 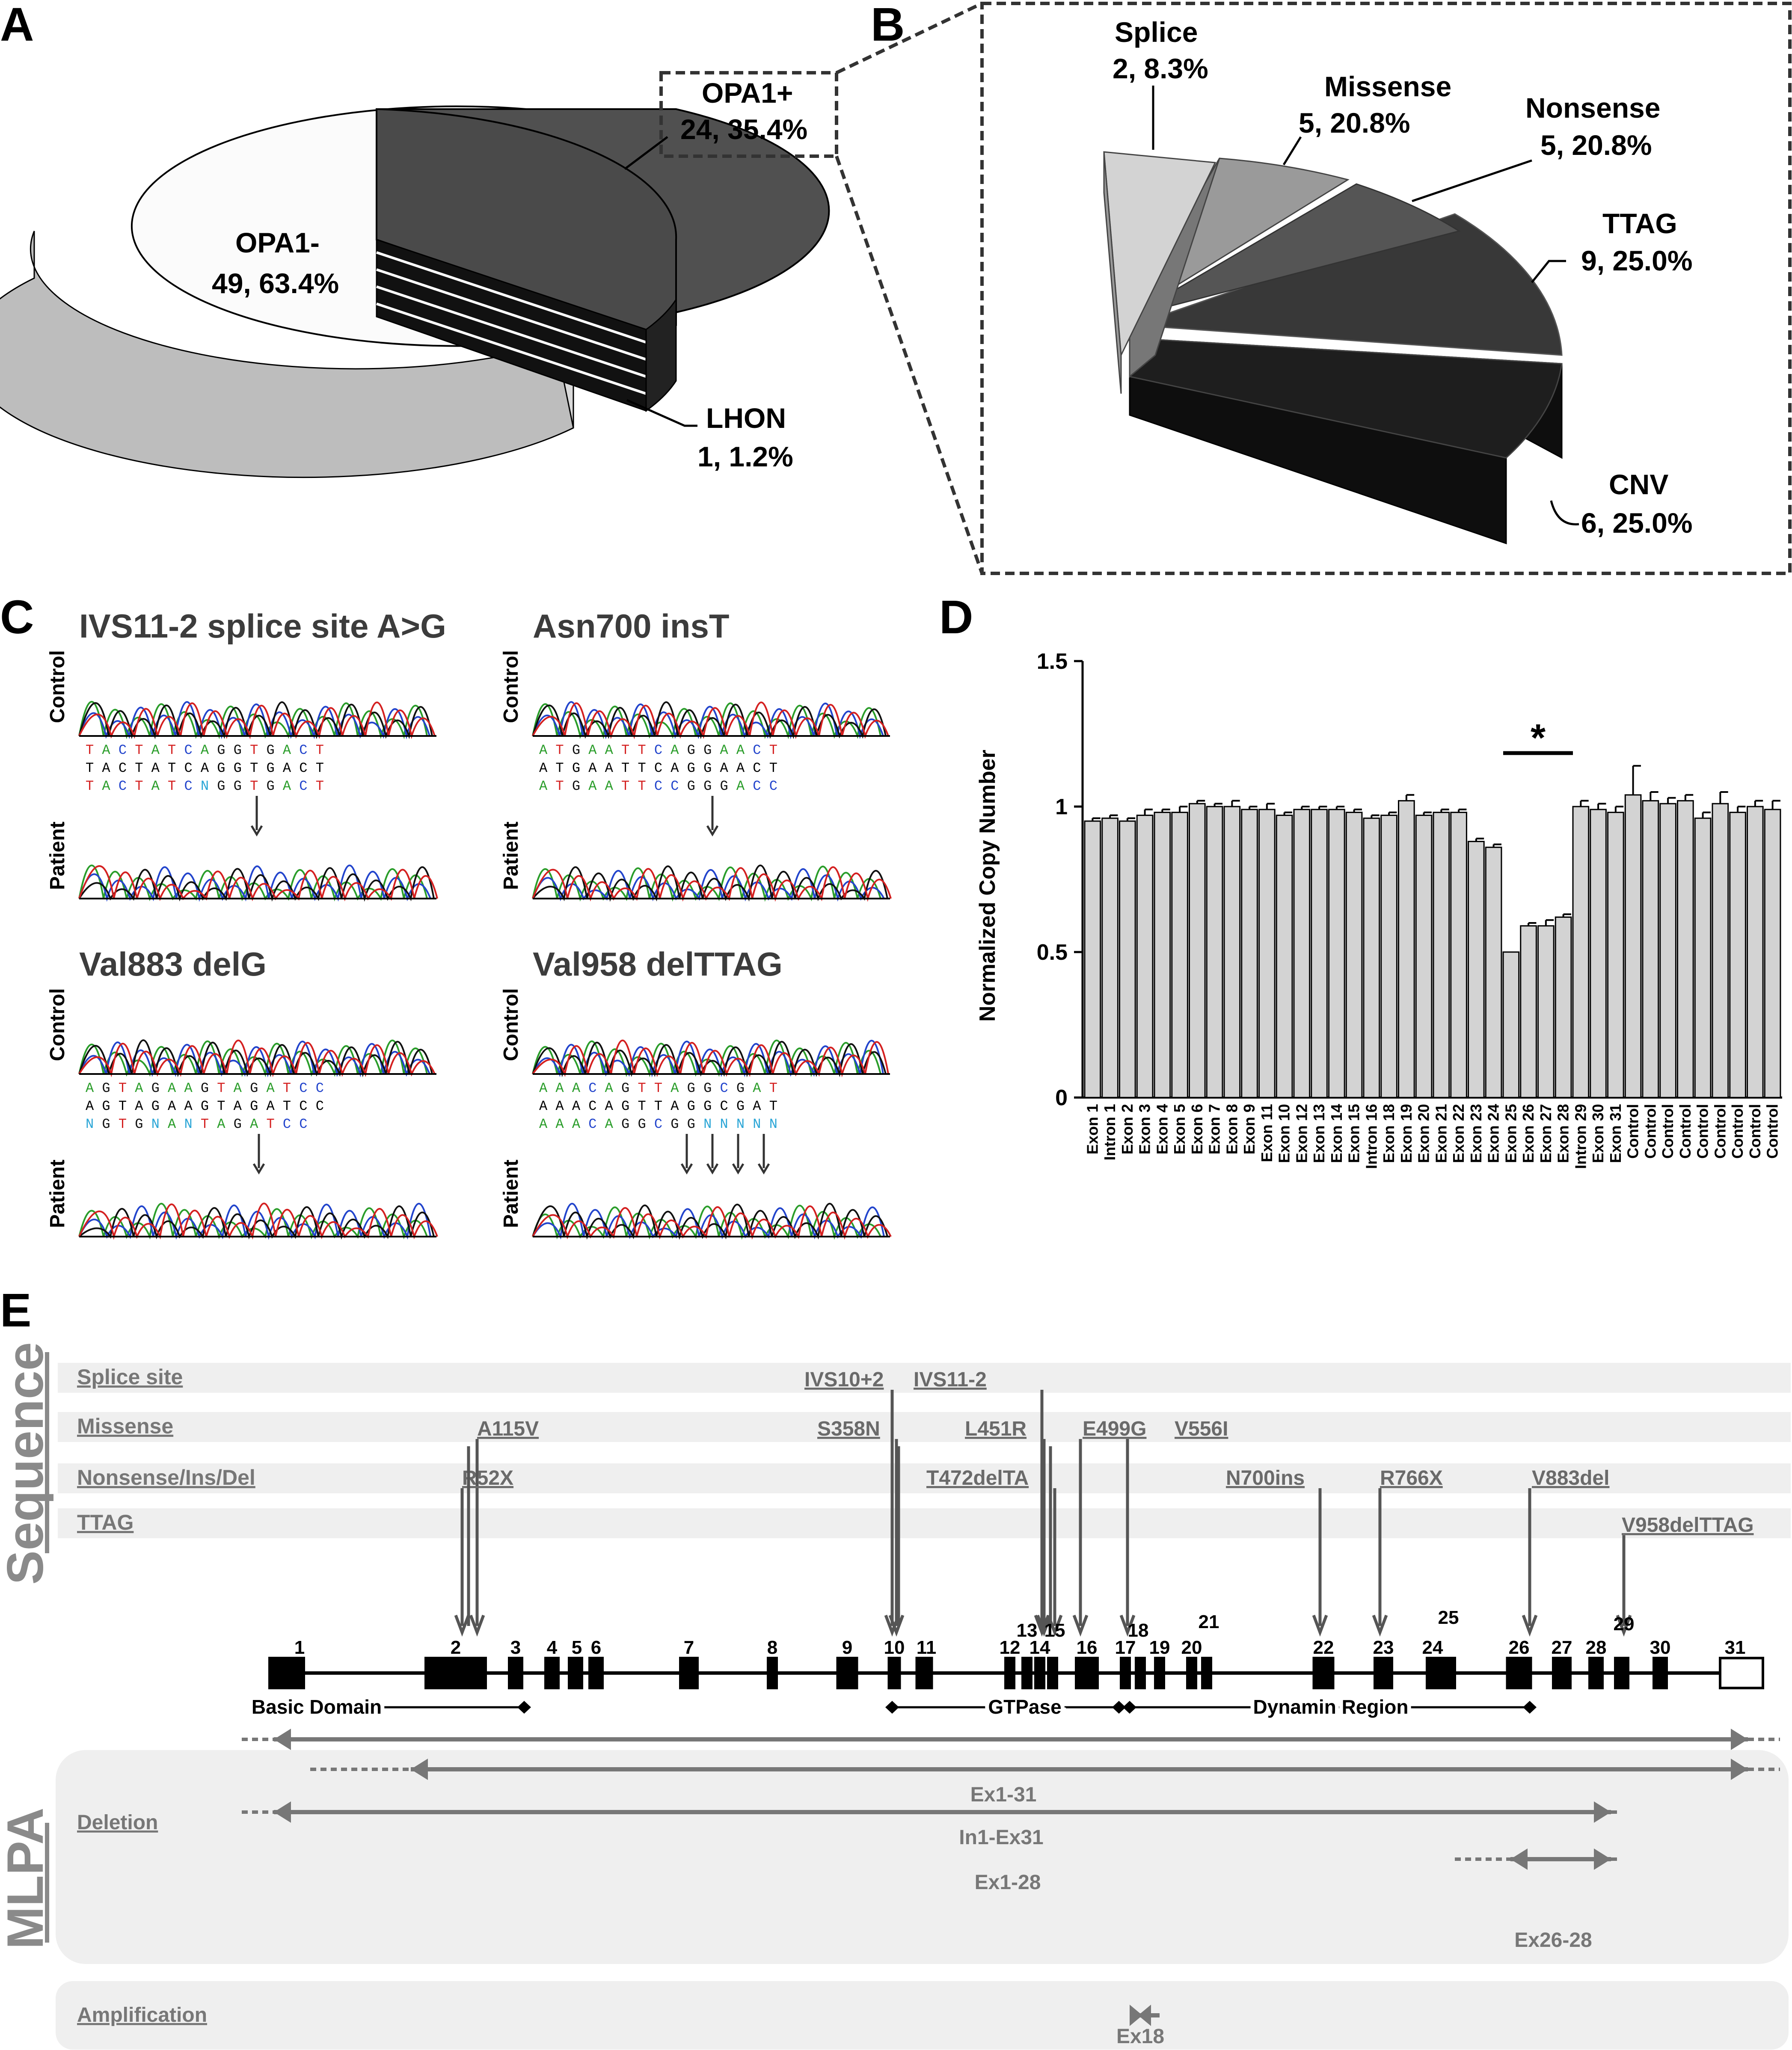 What do you see at coordinates (1267, 1133) in the screenshot?
I see `x-tick-label: Exon 11` at bounding box center [1267, 1133].